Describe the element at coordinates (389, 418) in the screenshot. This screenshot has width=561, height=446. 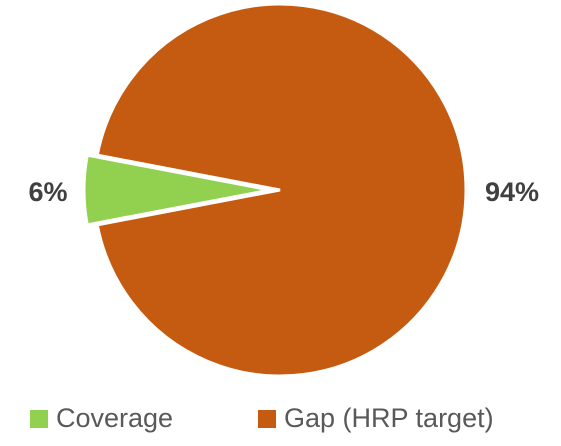
I see `legend-label: Gap (HRP target)` at that location.